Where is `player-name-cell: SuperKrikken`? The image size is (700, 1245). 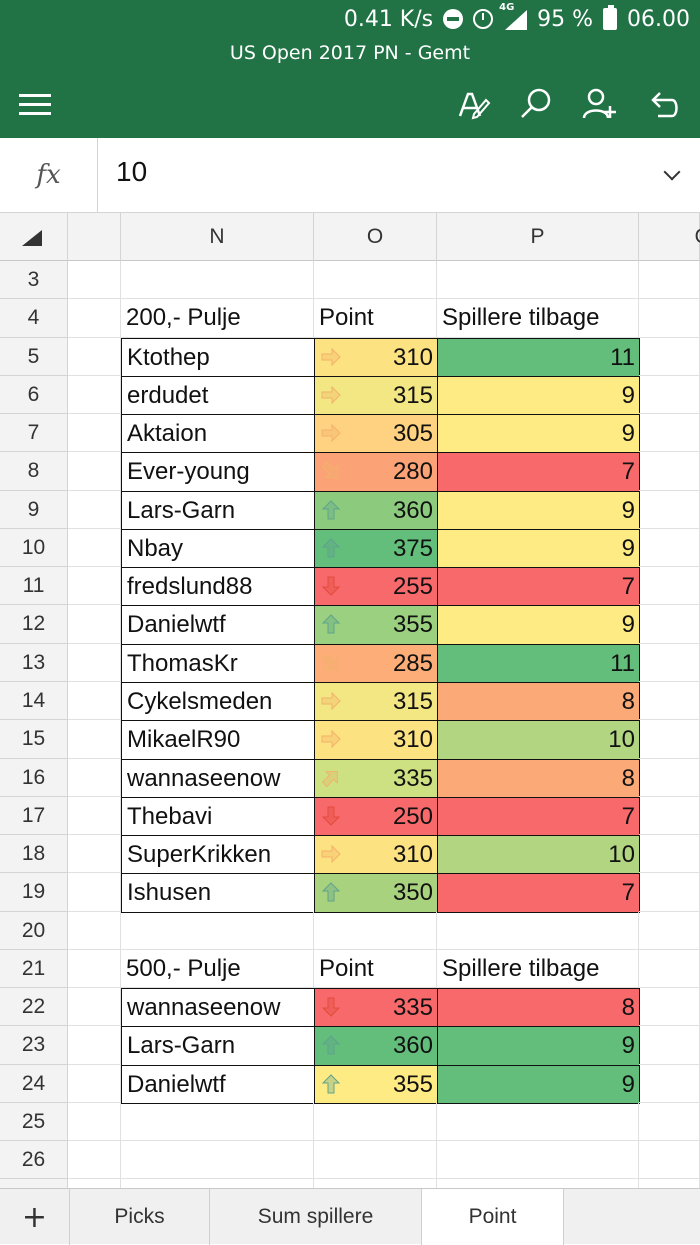
player-name-cell: SuperKrikken is located at coordinates (218, 854).